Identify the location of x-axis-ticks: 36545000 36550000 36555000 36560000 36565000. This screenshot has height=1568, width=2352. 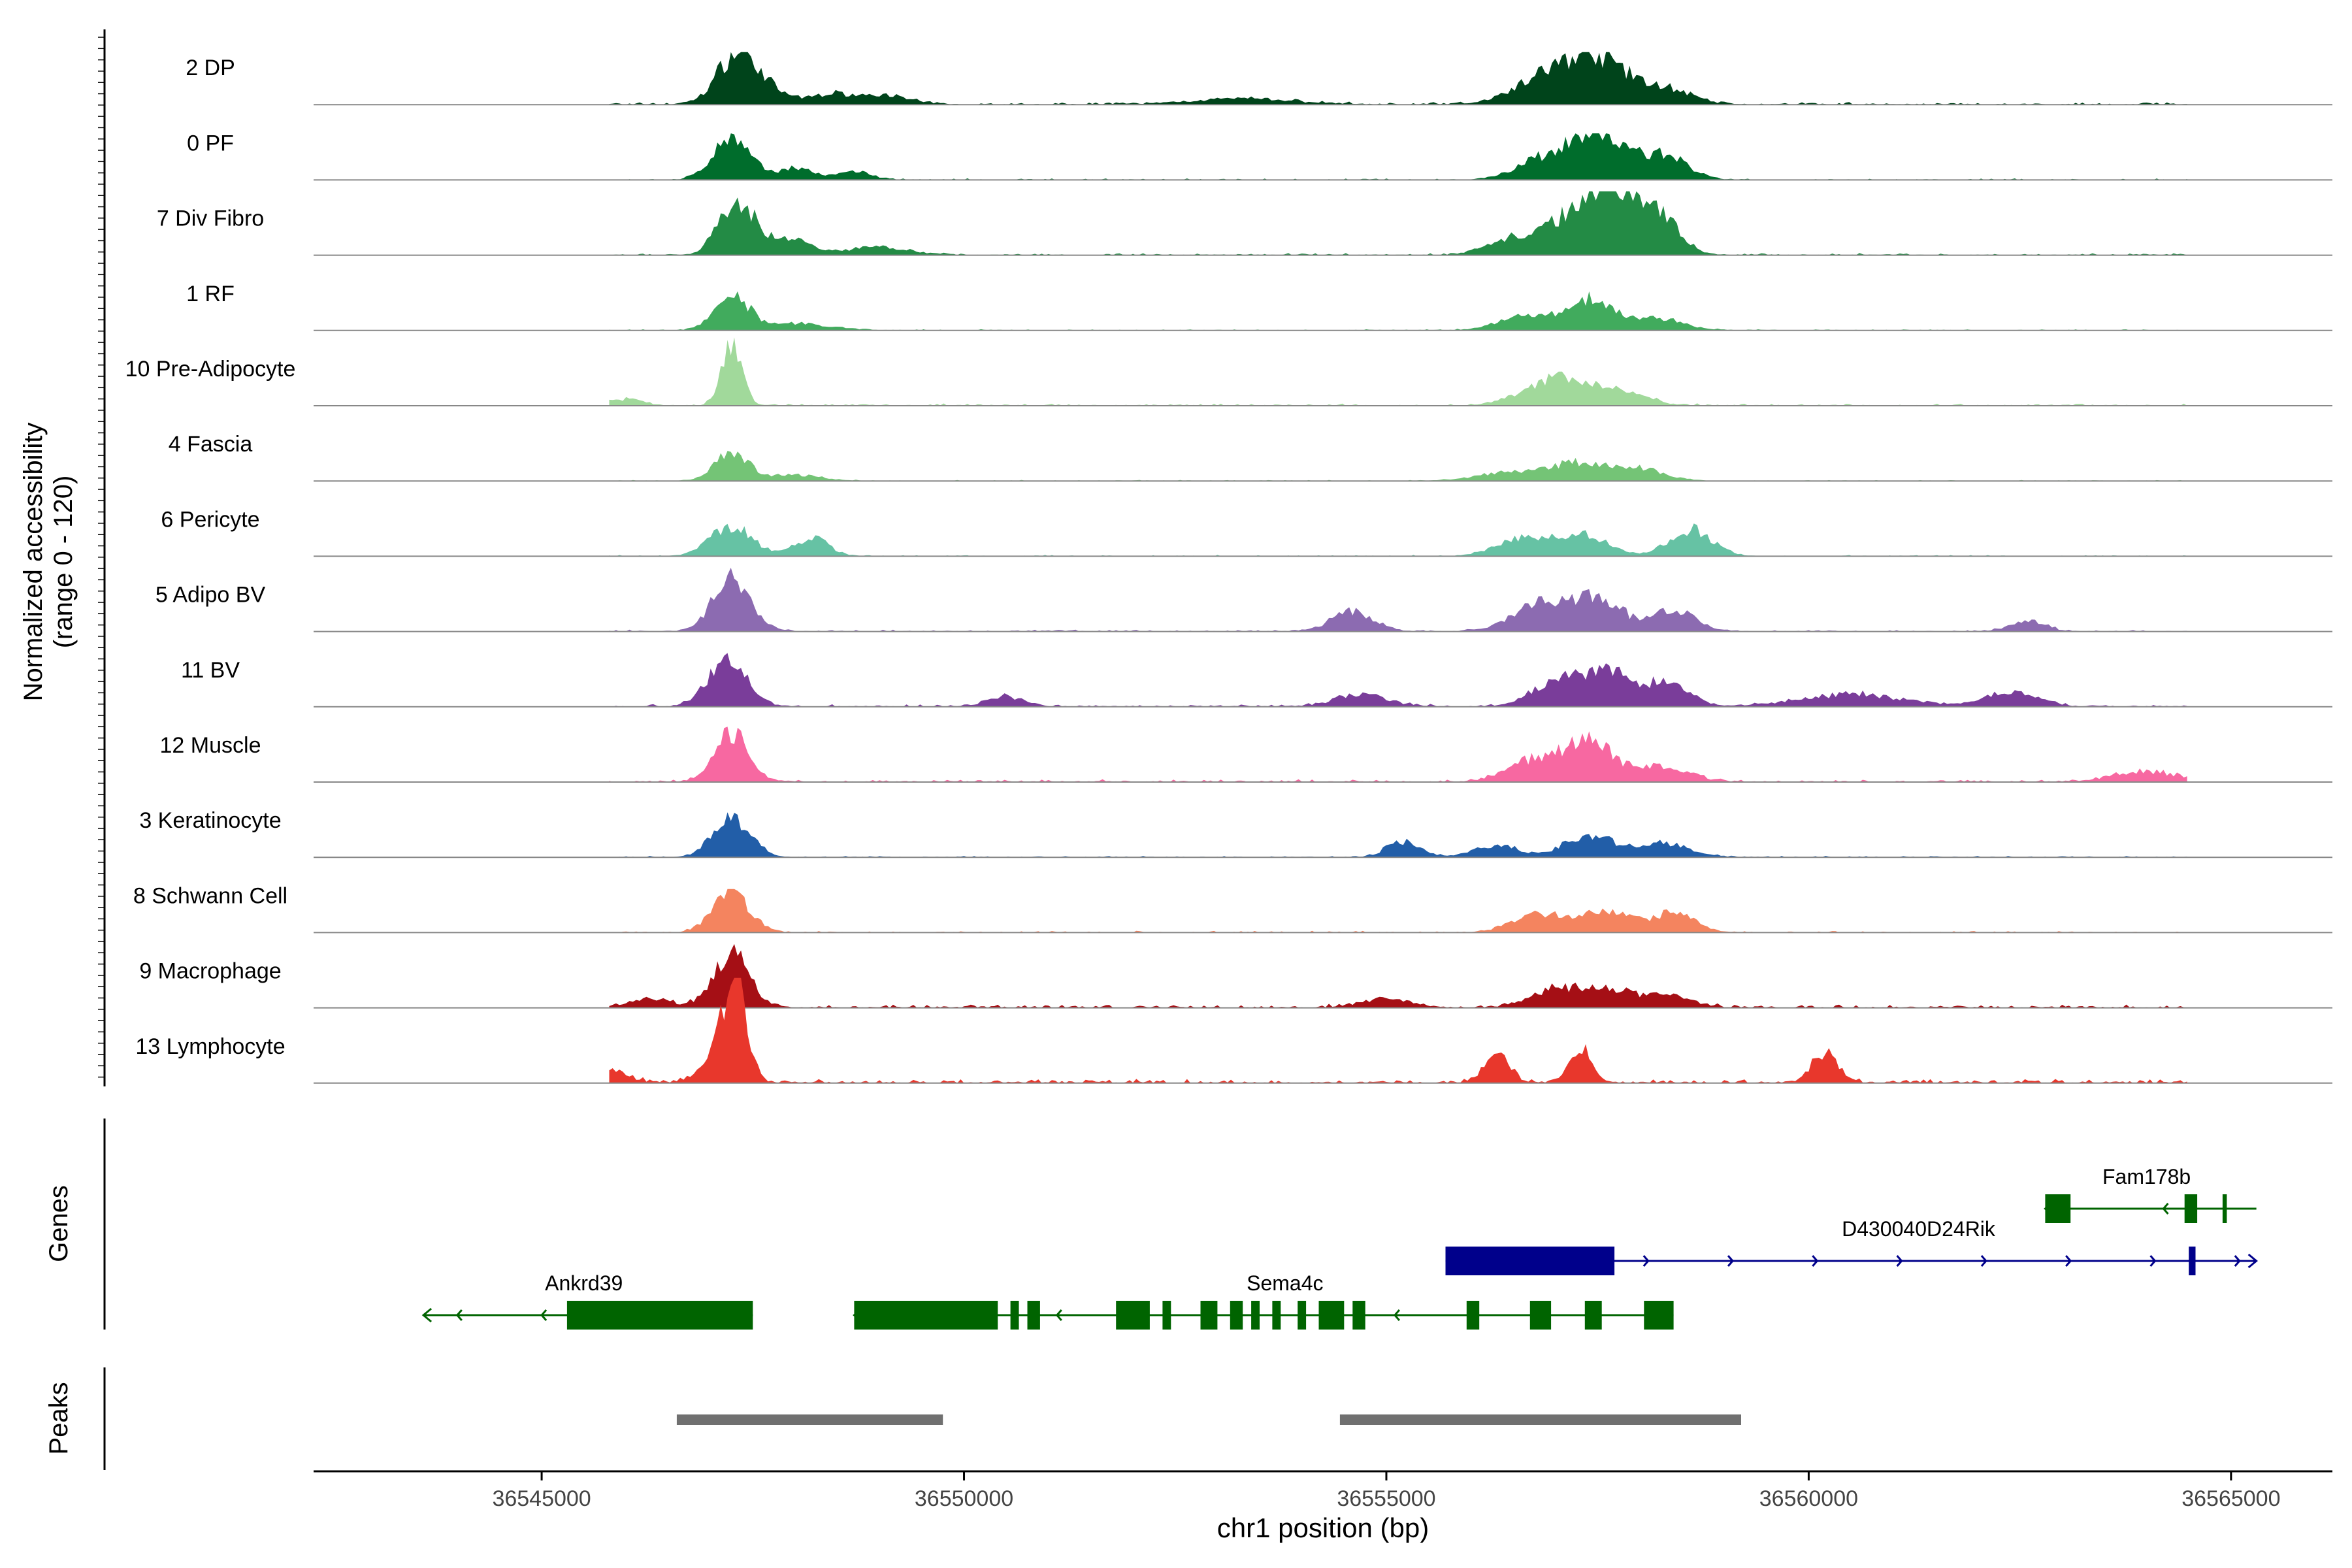
(1386, 1491).